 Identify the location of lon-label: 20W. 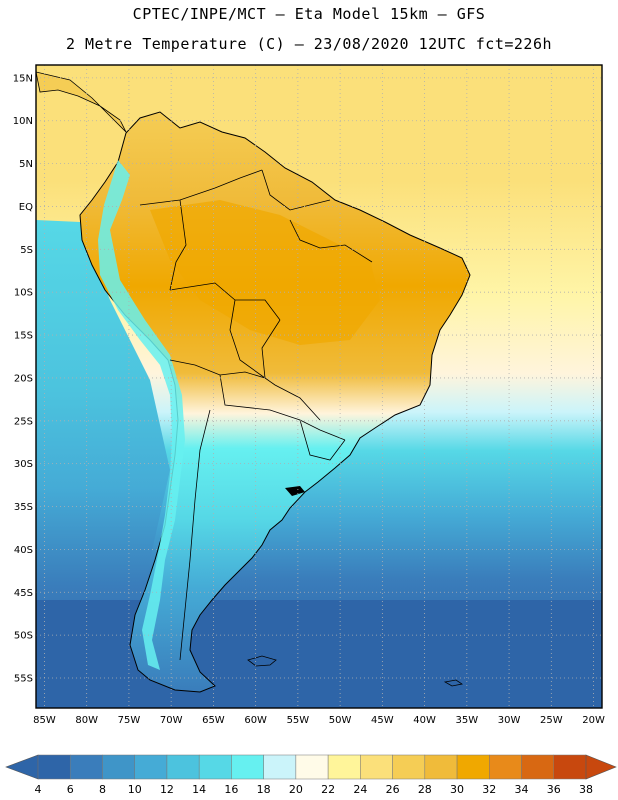
(593, 720).